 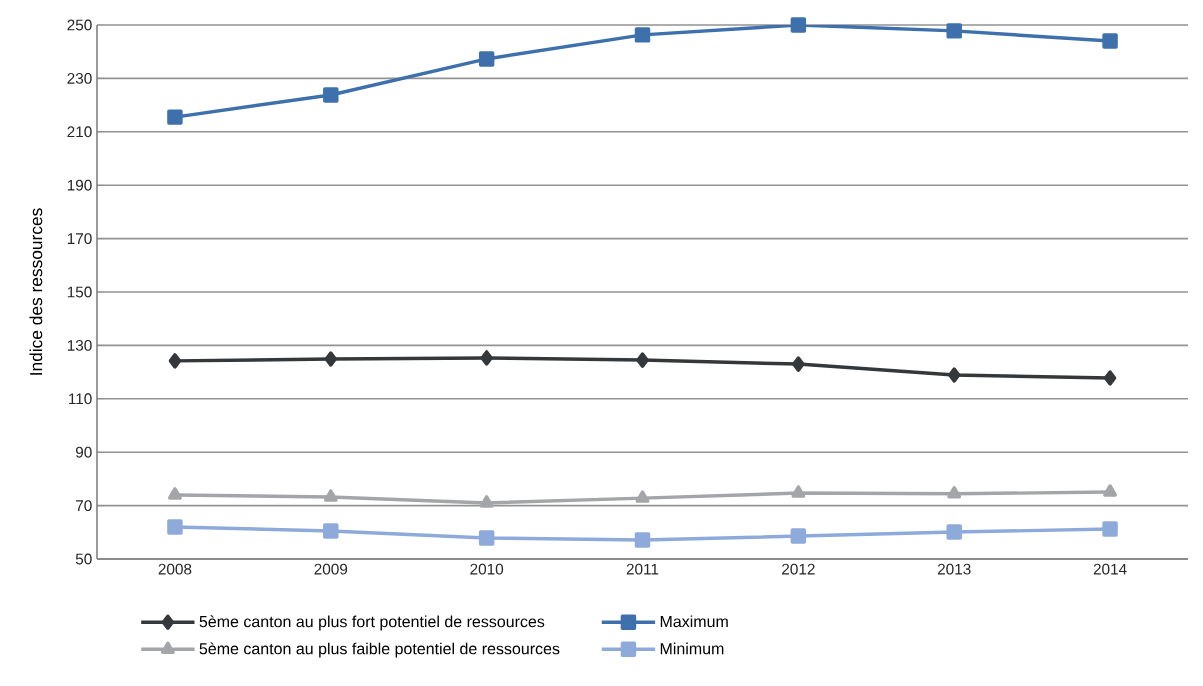 What do you see at coordinates (79, 78) in the screenshot?
I see `y-tick-label: 230` at bounding box center [79, 78].